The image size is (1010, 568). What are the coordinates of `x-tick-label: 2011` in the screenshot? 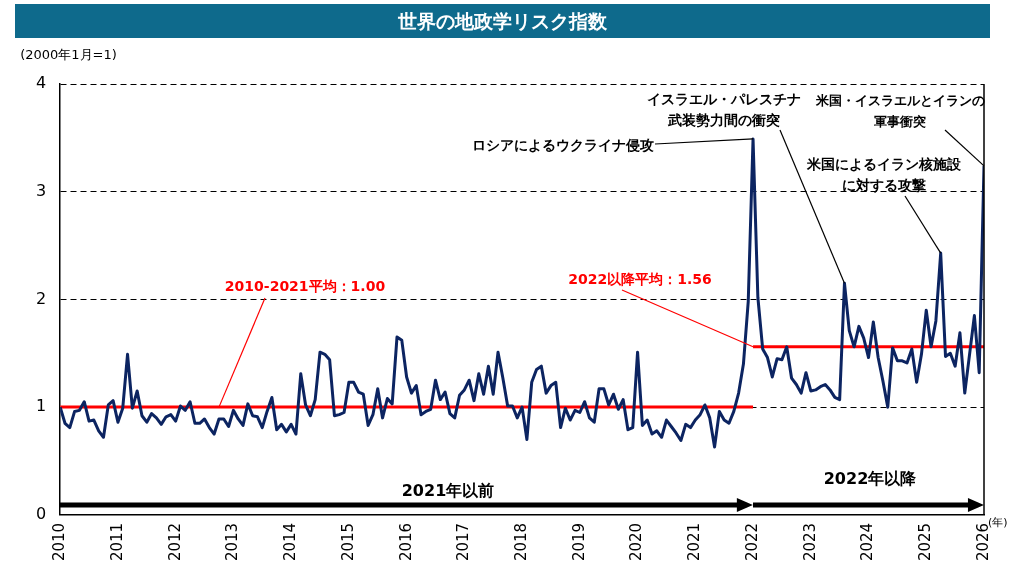 It's located at (116, 542).